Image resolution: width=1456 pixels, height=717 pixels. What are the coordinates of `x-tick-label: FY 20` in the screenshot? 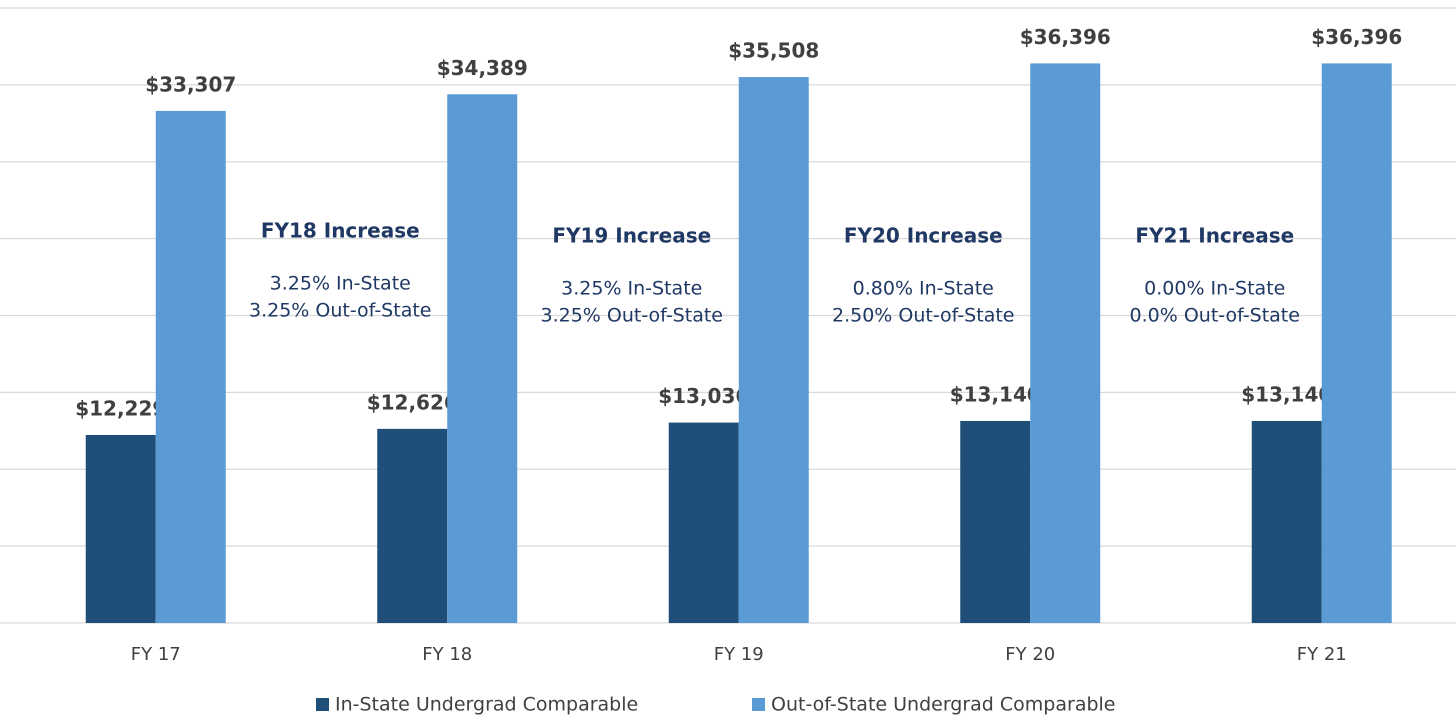 It's located at (1030, 654).